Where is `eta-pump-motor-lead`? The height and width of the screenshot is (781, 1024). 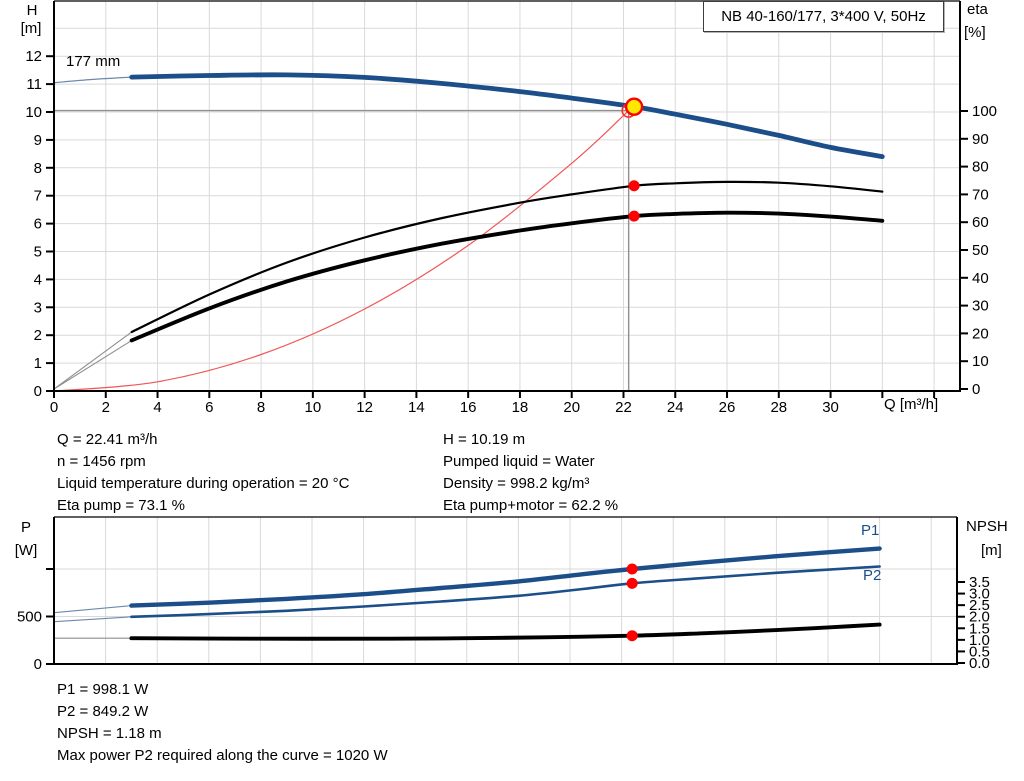
eta-pump-motor-lead is located at coordinates (93, 364).